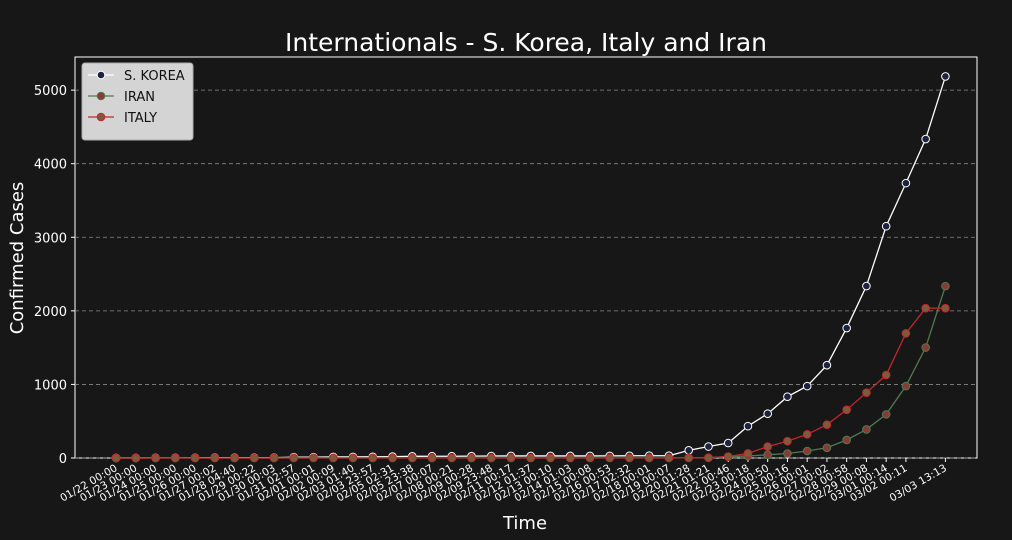 This screenshot has height=540, width=1012. Describe the element at coordinates (50, 238) in the screenshot. I see `y-tick-label: 3000` at that location.